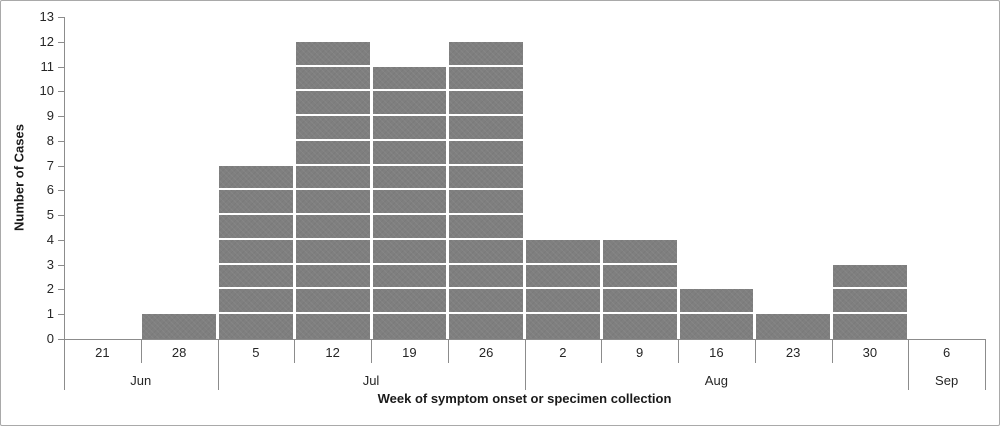 The height and width of the screenshot is (426, 1000). Describe the element at coordinates (141, 380) in the screenshot. I see `month-label: Jun` at that location.